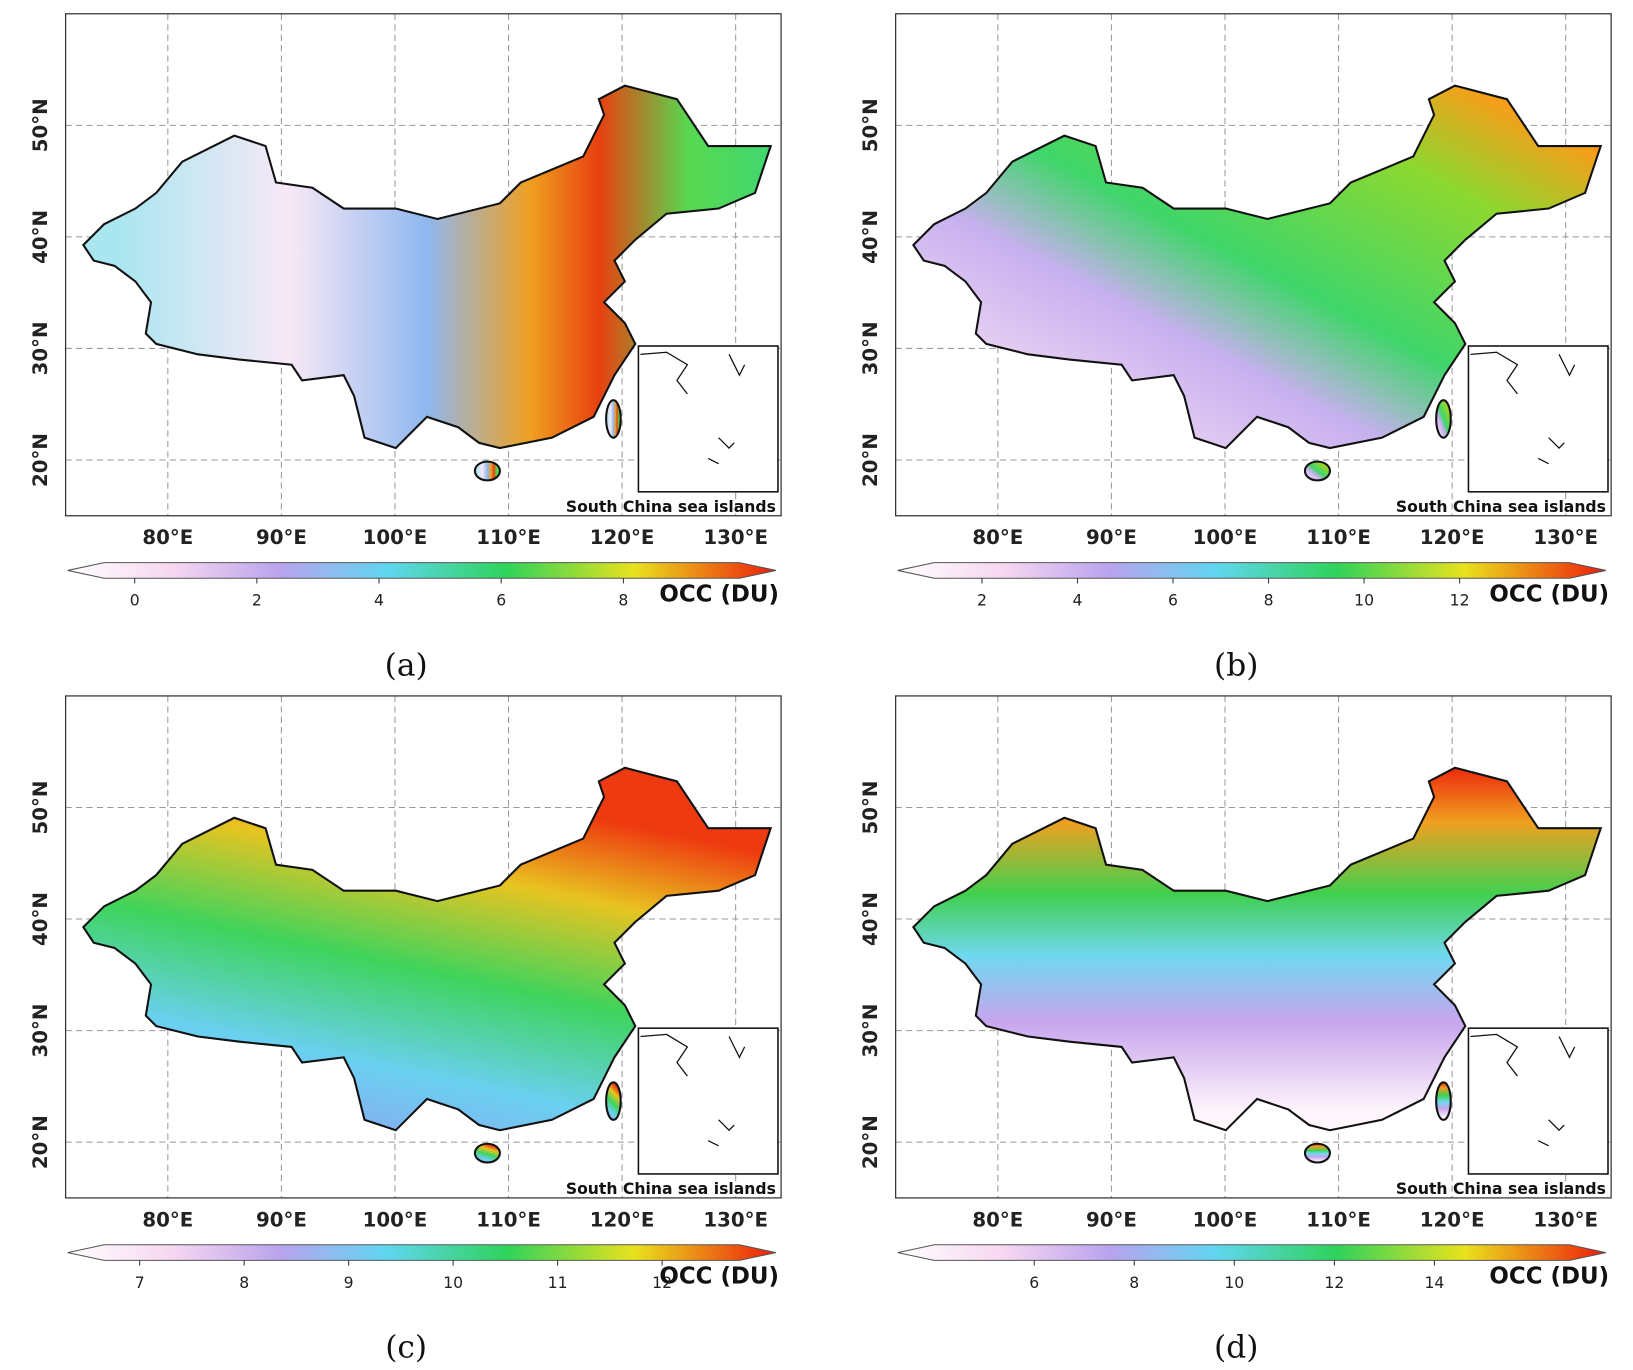  I want to click on panel-label: (d), so click(1236, 1347).